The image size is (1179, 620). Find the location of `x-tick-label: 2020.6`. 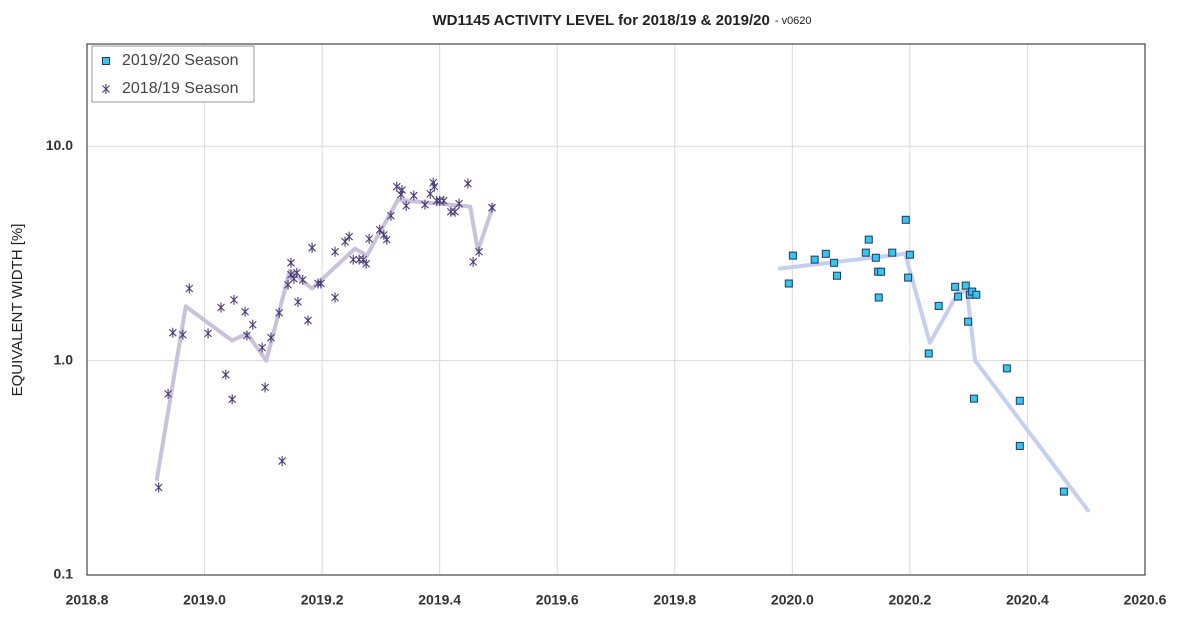

x-tick-label: 2020.6 is located at coordinates (1145, 600).